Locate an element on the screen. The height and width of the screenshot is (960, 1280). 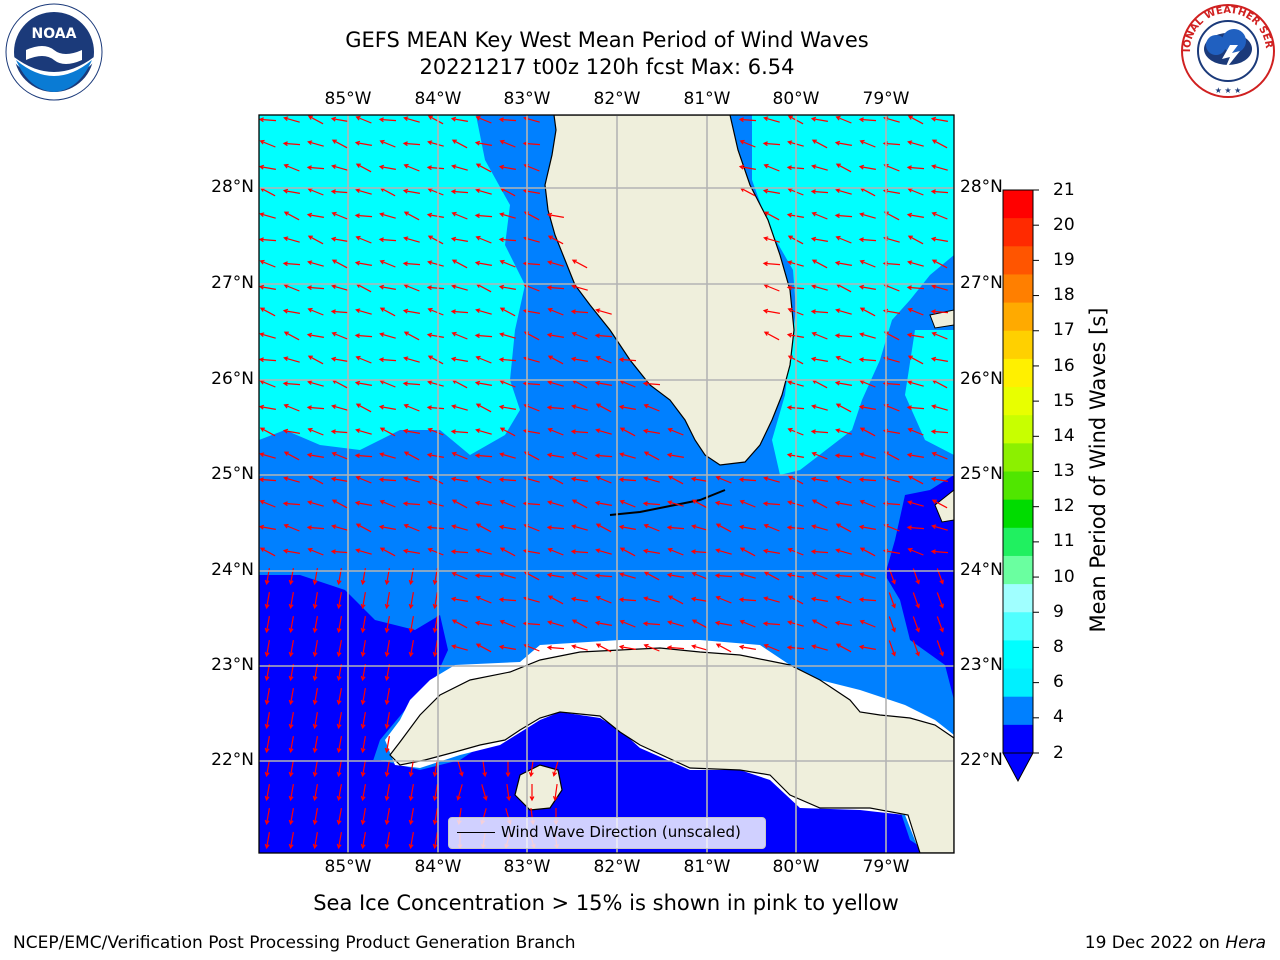
lat-label-right: 22°N is located at coordinates (981, 760).